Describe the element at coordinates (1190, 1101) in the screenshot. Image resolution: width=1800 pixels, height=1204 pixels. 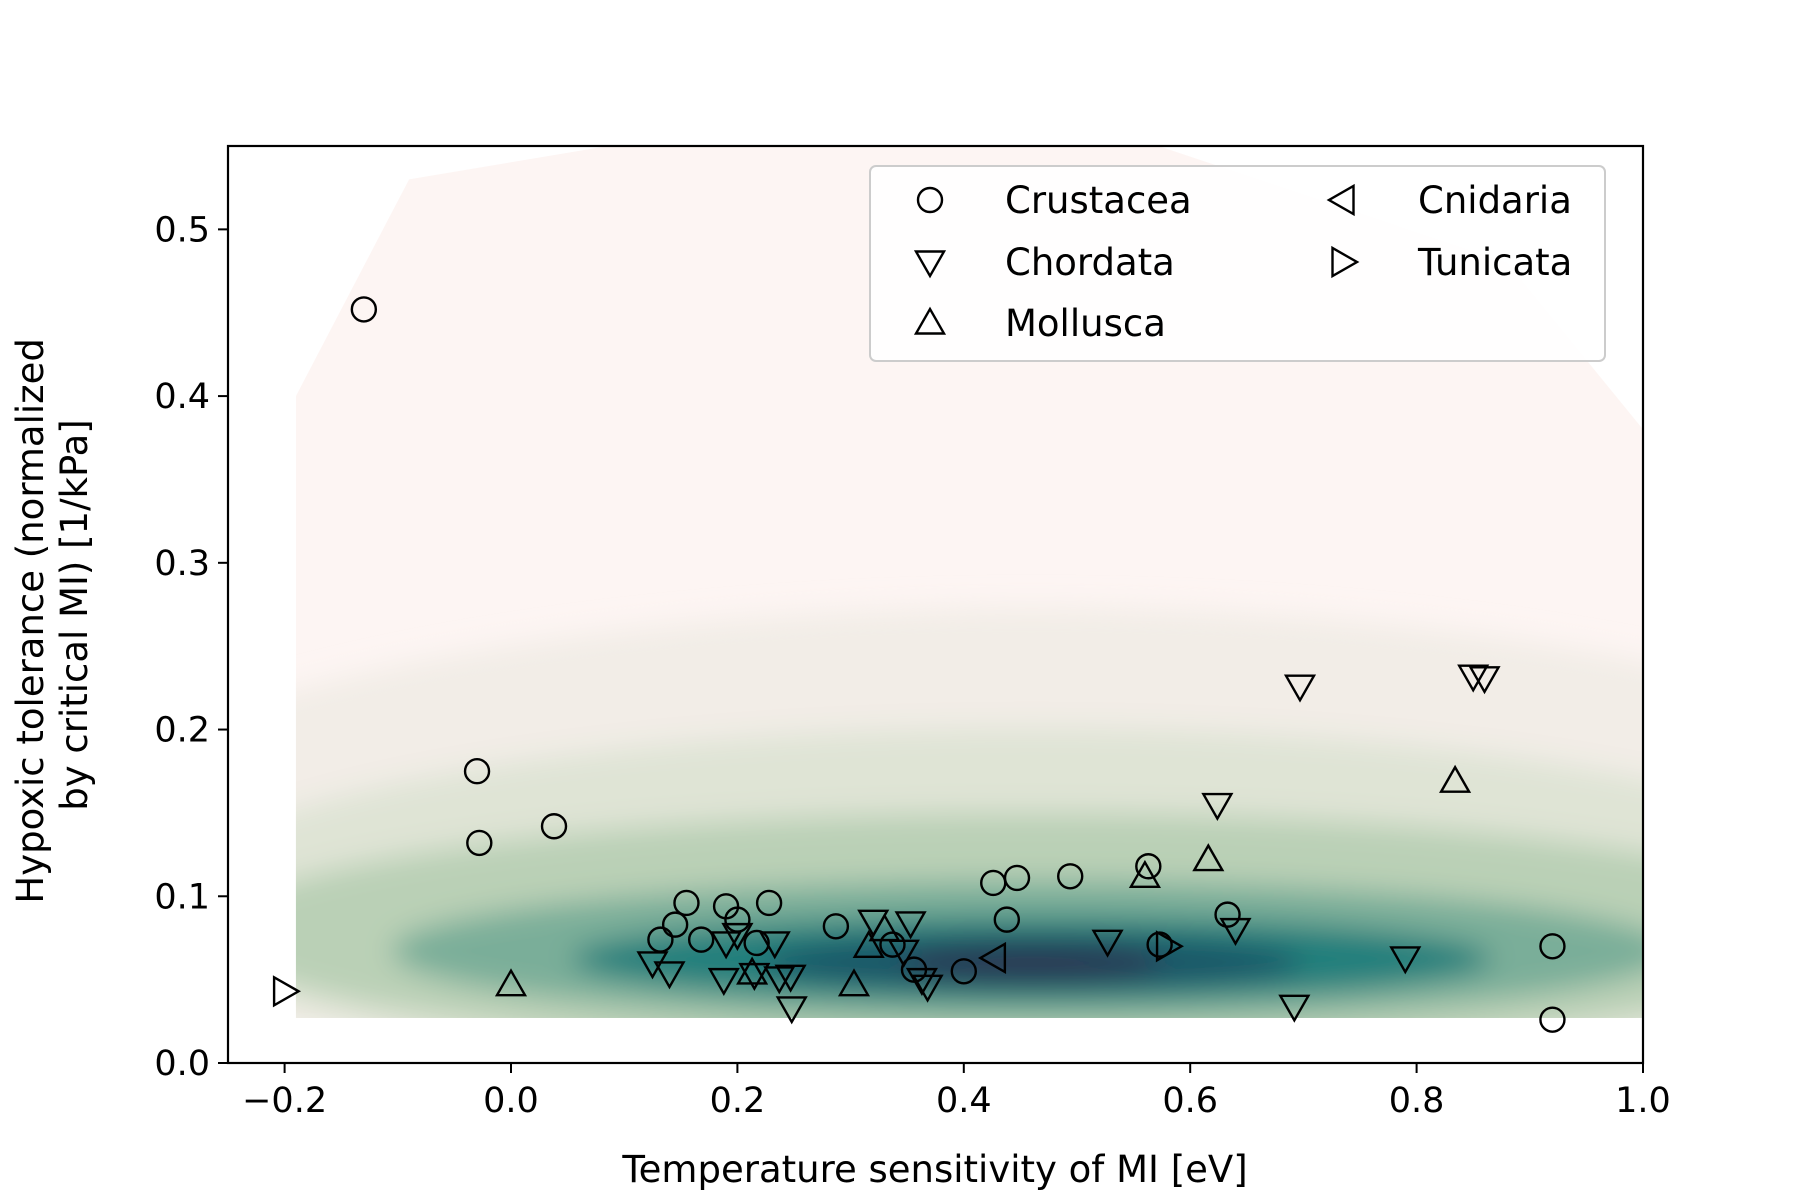
I see `x-tick-label: 0.6` at that location.